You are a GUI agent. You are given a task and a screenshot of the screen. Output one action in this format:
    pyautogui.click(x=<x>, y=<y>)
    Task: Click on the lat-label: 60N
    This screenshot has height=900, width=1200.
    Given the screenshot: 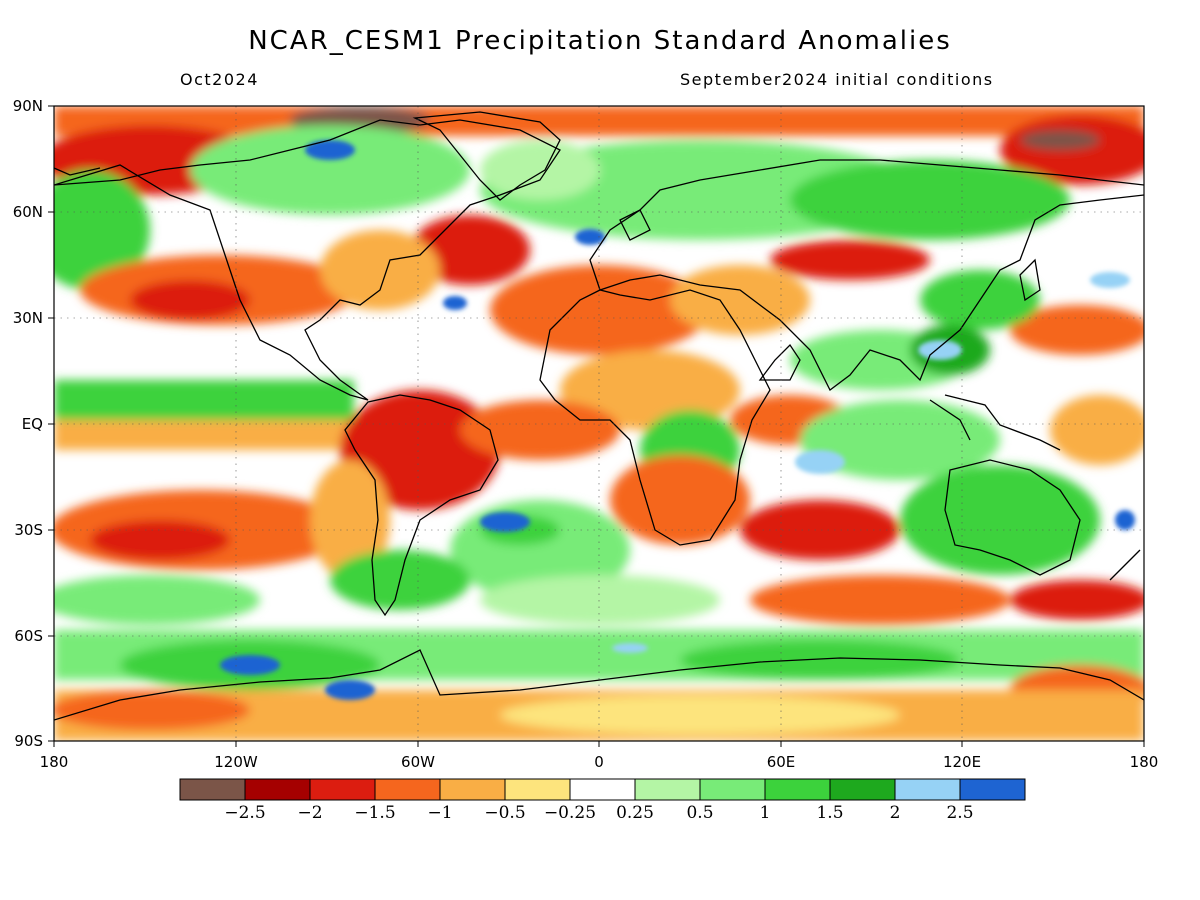 What is the action you would take?
    pyautogui.click(x=28, y=212)
    